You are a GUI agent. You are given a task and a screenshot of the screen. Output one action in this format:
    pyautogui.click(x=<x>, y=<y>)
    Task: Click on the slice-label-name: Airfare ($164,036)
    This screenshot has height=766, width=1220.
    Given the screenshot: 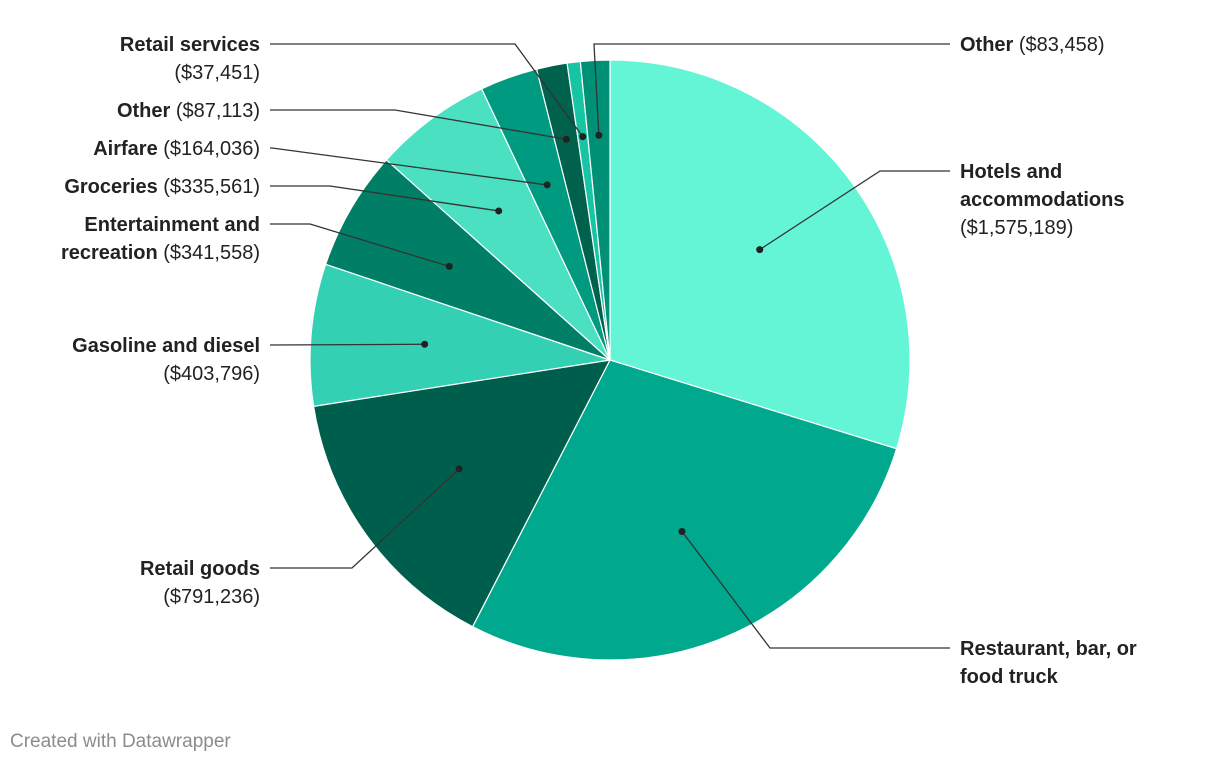 What is the action you would take?
    pyautogui.click(x=176, y=149)
    